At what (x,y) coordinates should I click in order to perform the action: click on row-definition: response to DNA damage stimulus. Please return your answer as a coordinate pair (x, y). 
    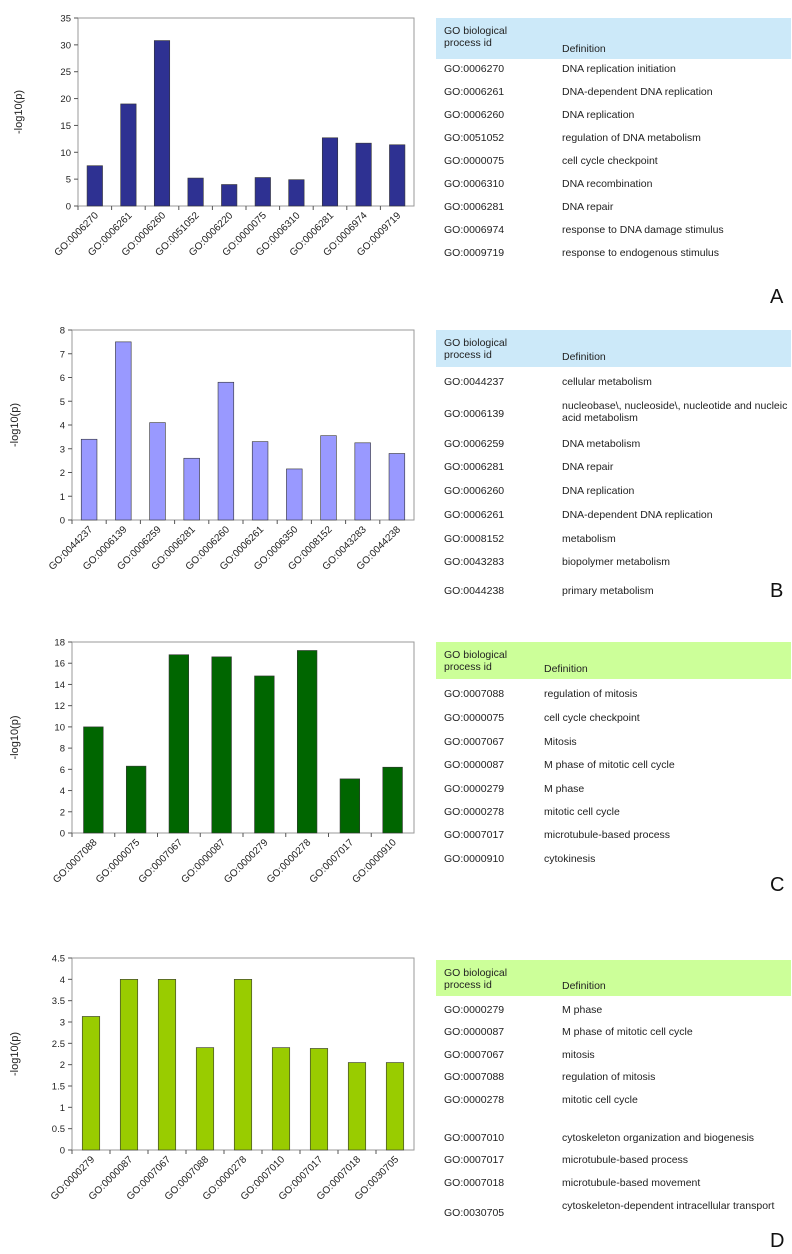
    Looking at the image, I should click on (643, 230).